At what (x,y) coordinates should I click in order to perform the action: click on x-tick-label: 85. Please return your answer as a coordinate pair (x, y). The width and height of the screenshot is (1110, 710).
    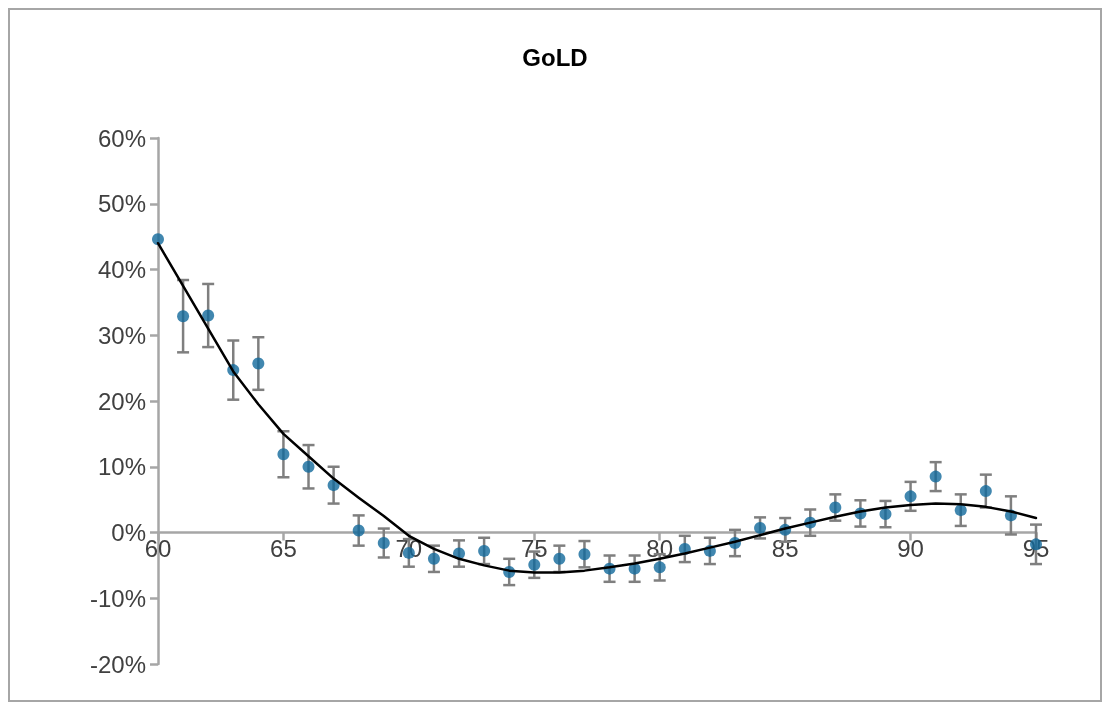
    Looking at the image, I should click on (785, 548).